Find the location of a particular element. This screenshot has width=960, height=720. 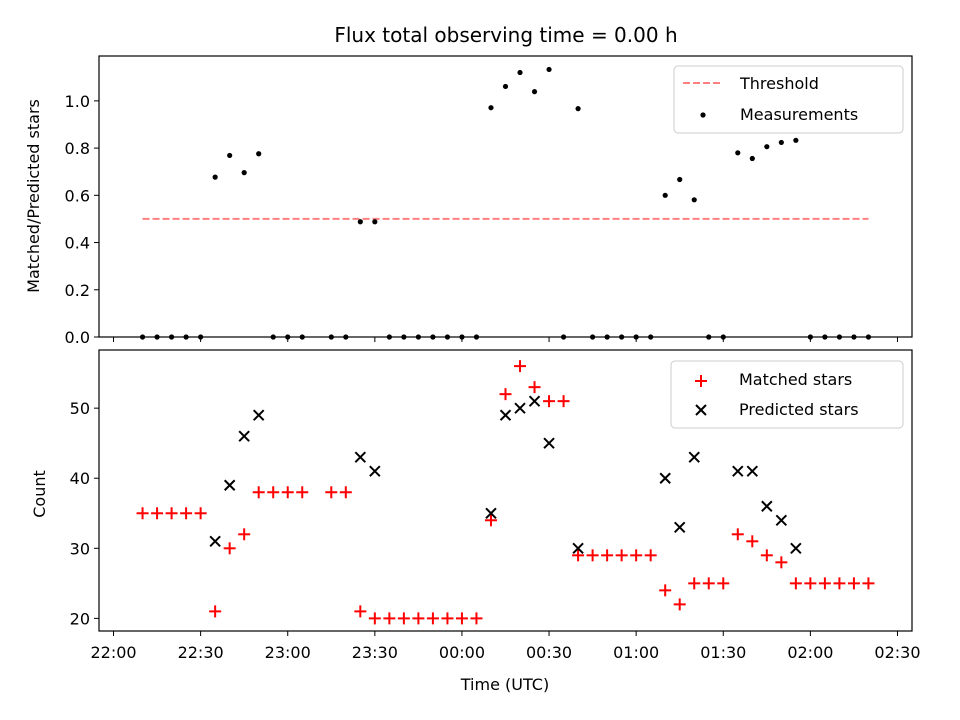

bottom-legend: Matched stars Predicted stars is located at coordinates (787, 394).